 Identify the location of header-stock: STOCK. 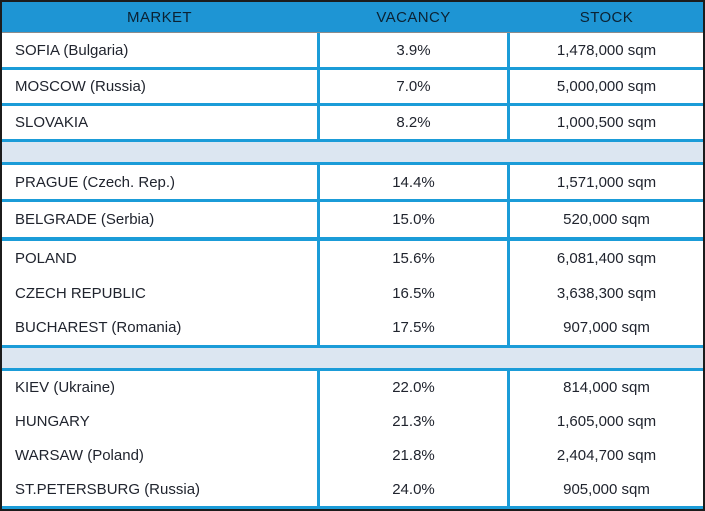
(606, 17).